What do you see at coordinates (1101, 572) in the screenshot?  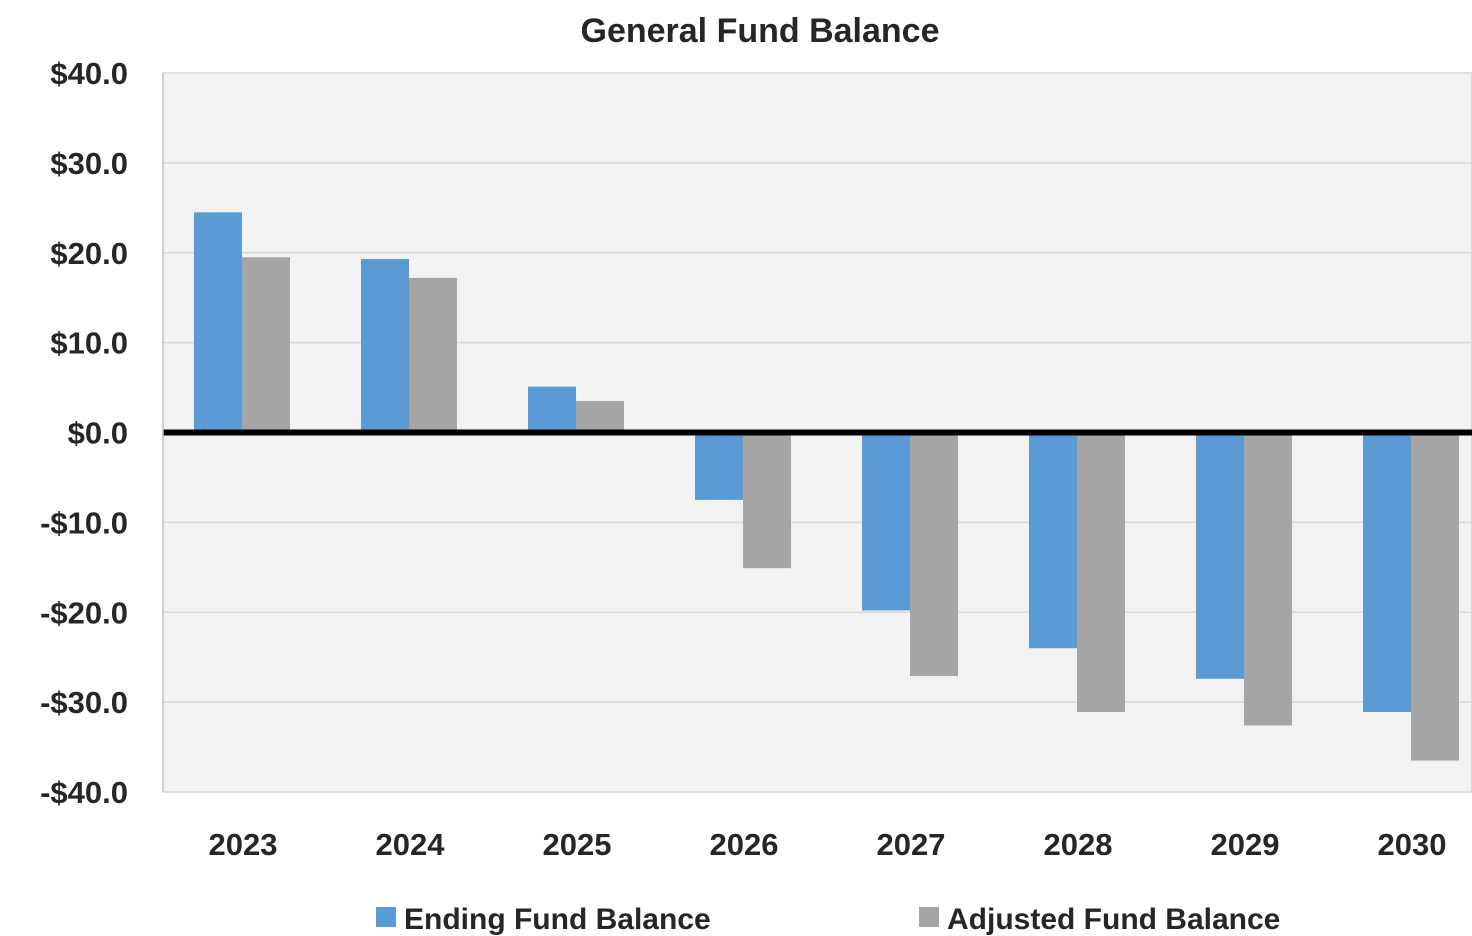 I see `bar-adjusted-2028` at bounding box center [1101, 572].